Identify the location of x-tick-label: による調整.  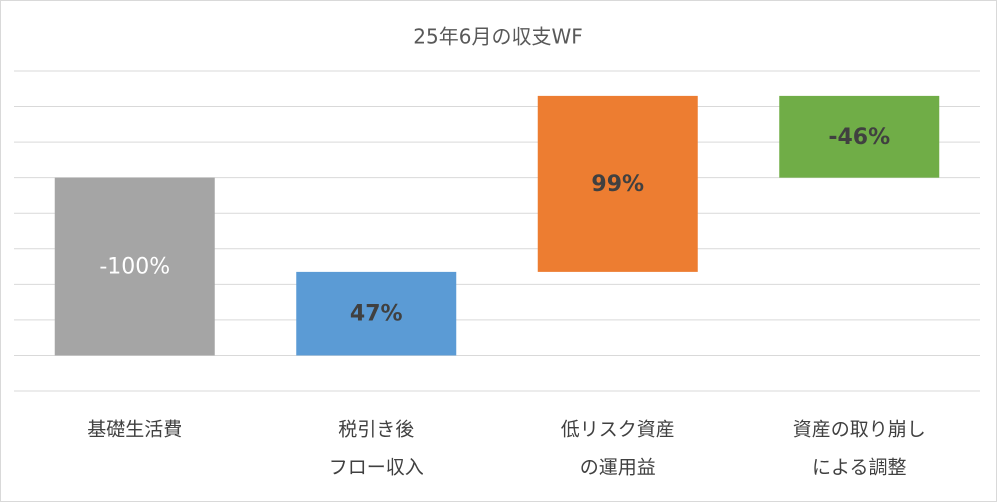
(859, 468).